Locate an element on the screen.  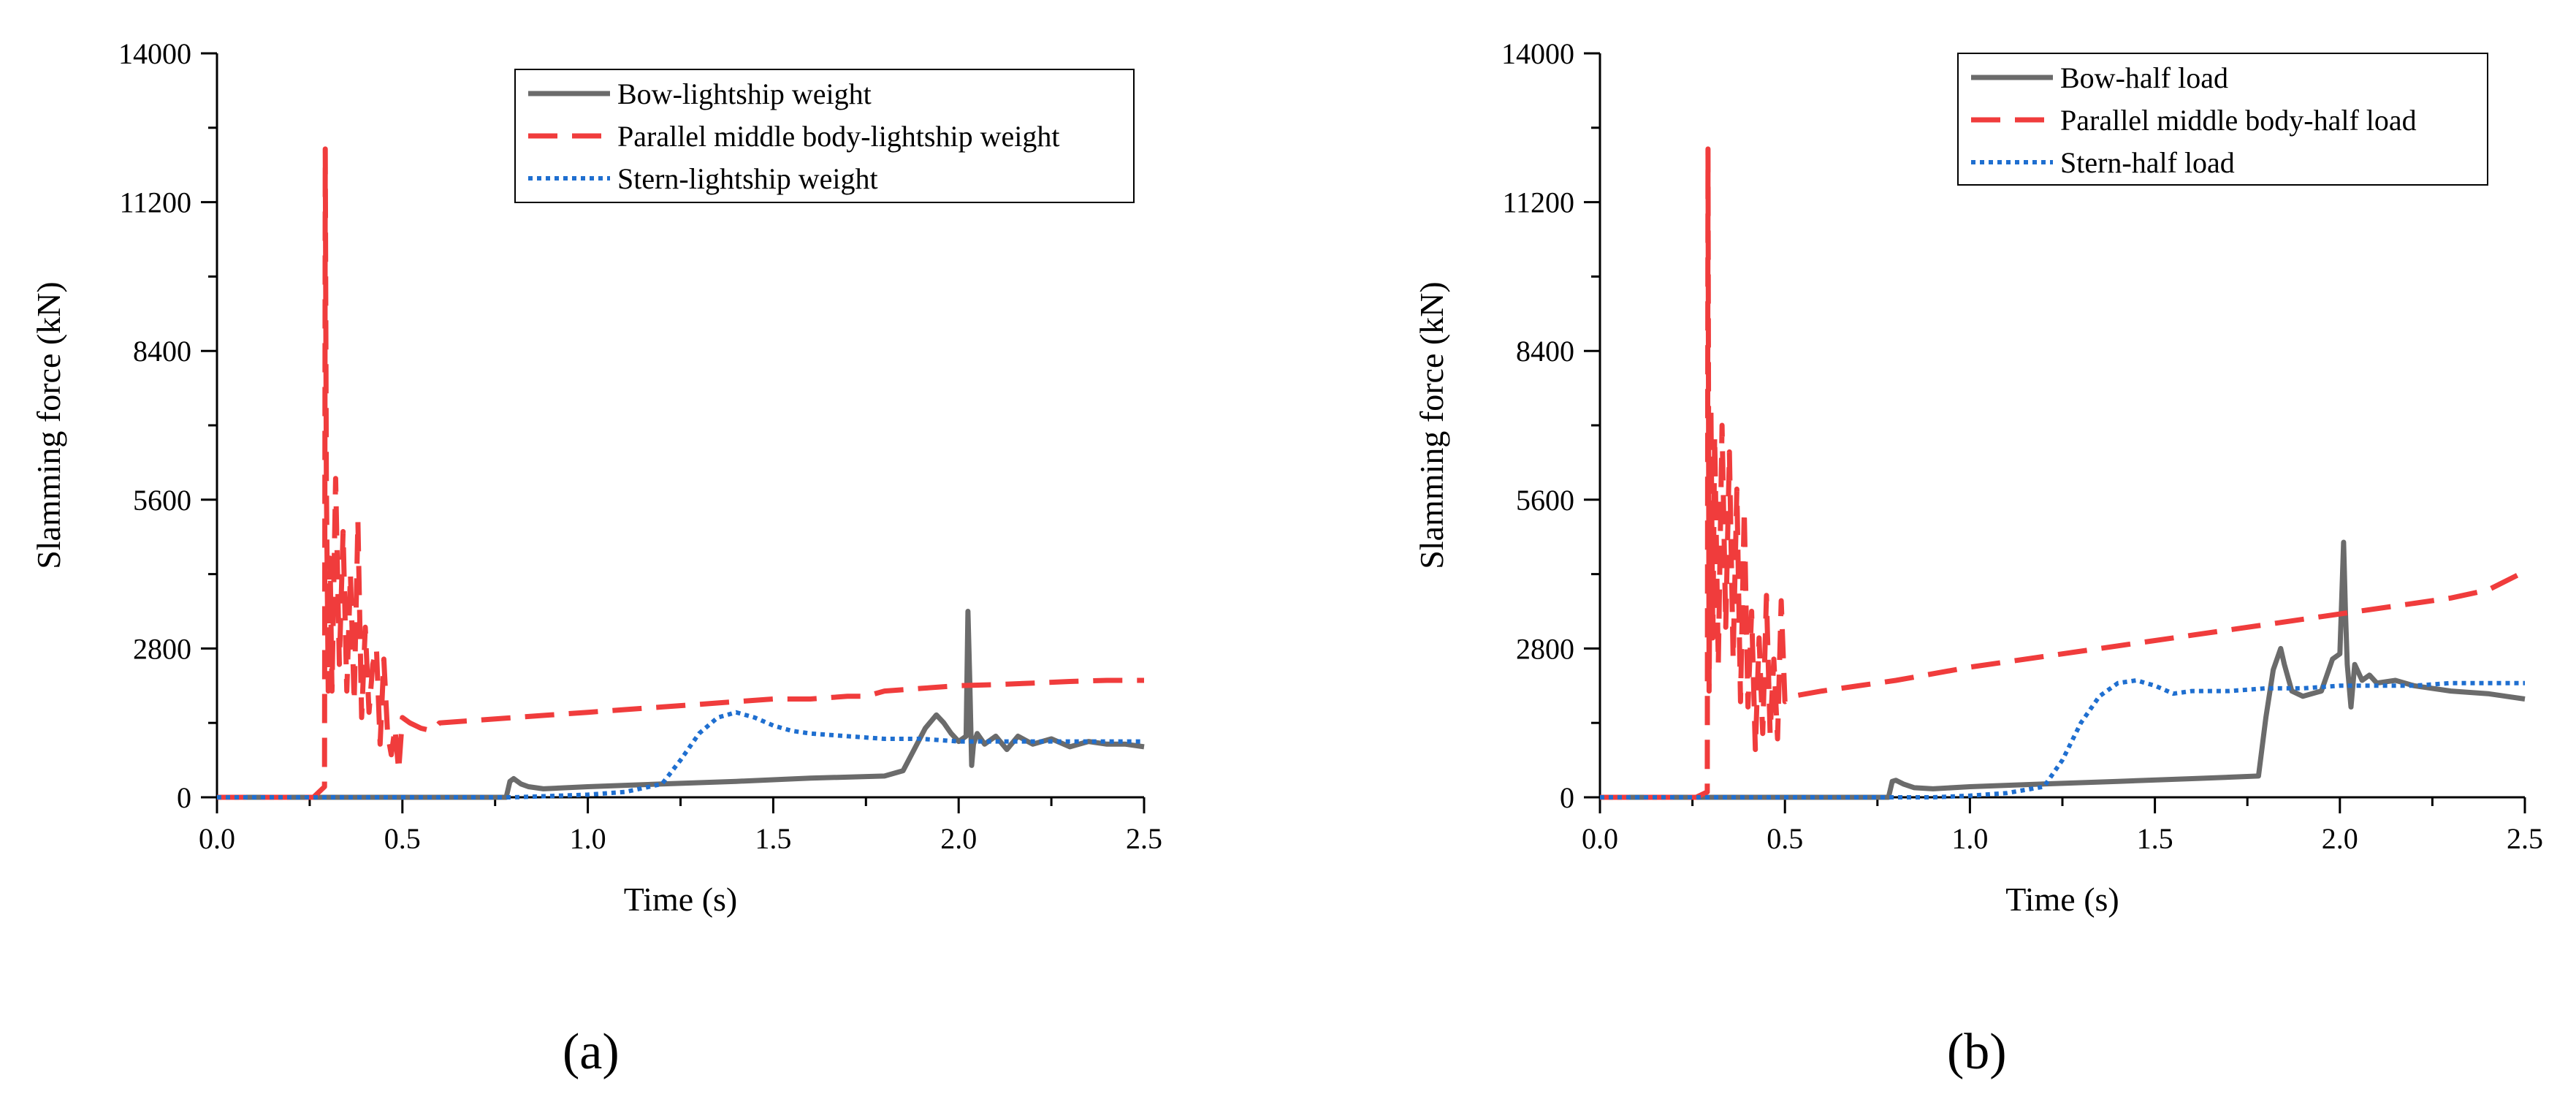
legend-box is located at coordinates (824, 136).